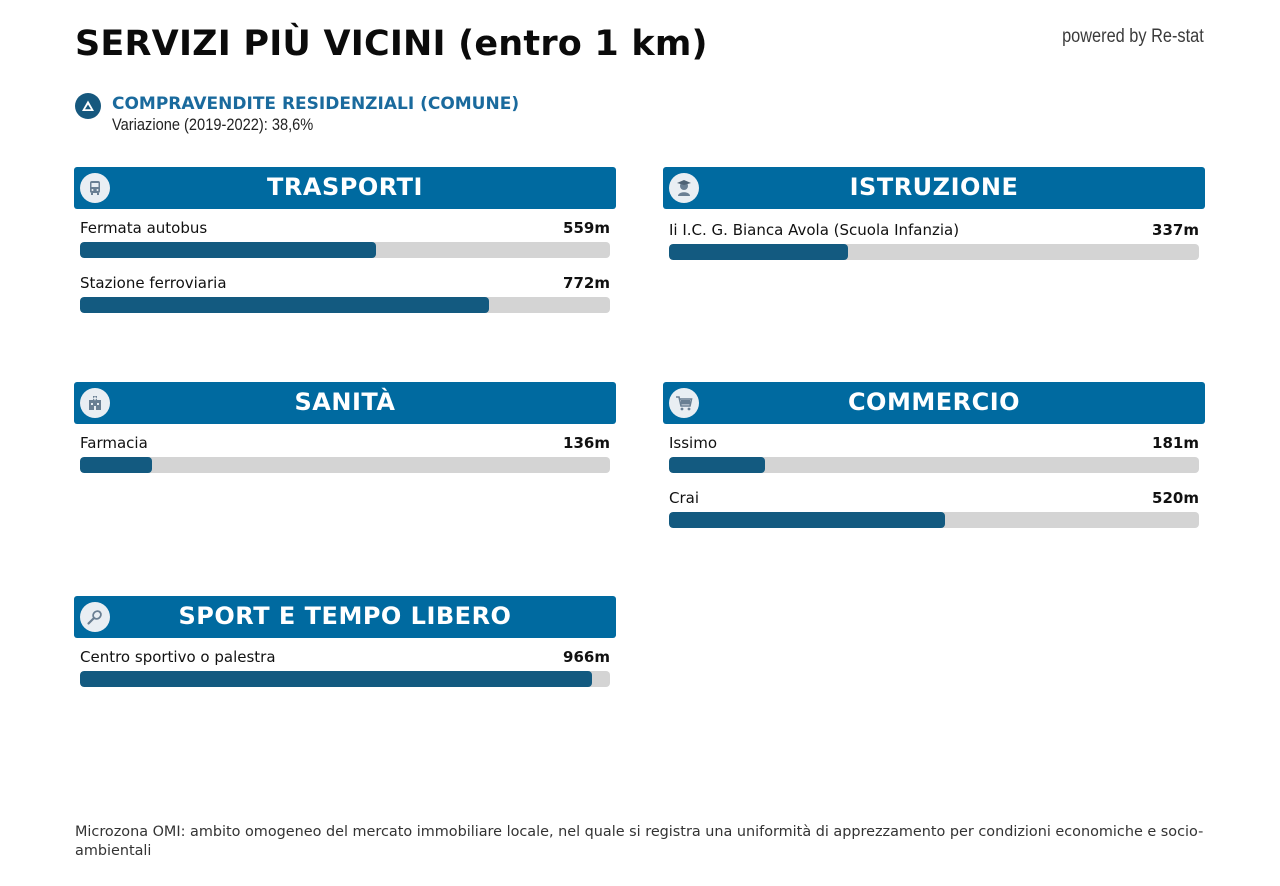 This screenshot has height=886, width=1280. What do you see at coordinates (1175, 443) in the screenshot?
I see `service-distance: 181m` at bounding box center [1175, 443].